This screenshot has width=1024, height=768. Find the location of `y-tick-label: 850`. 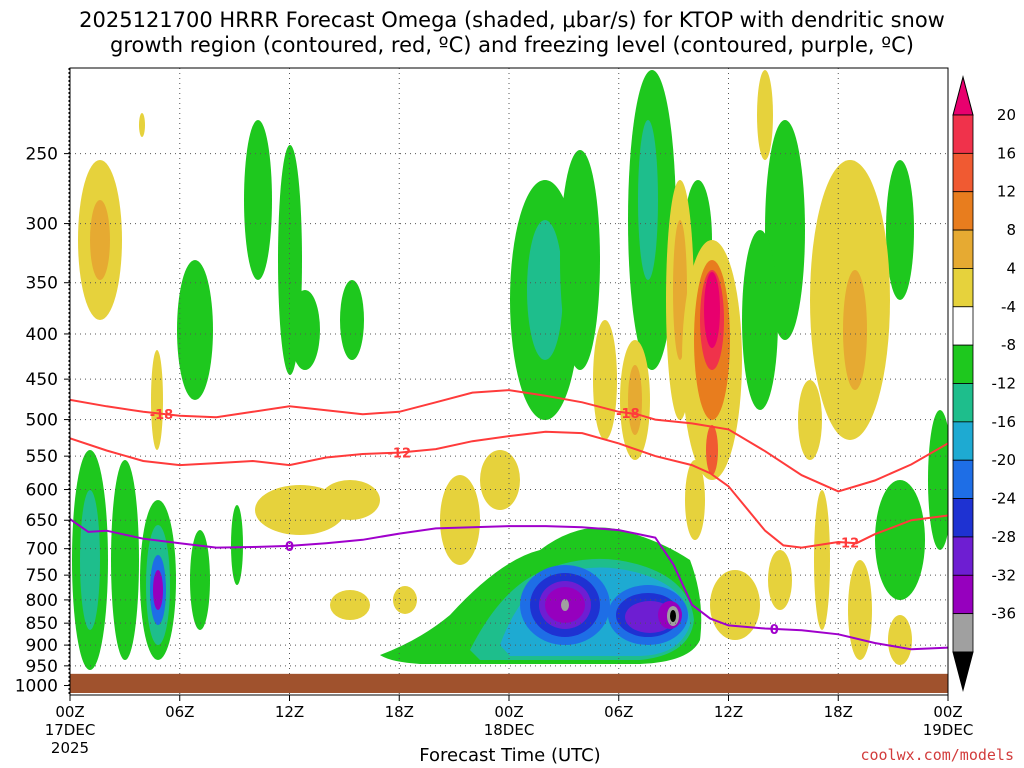

y-tick-label: 850 is located at coordinates (42, 624).